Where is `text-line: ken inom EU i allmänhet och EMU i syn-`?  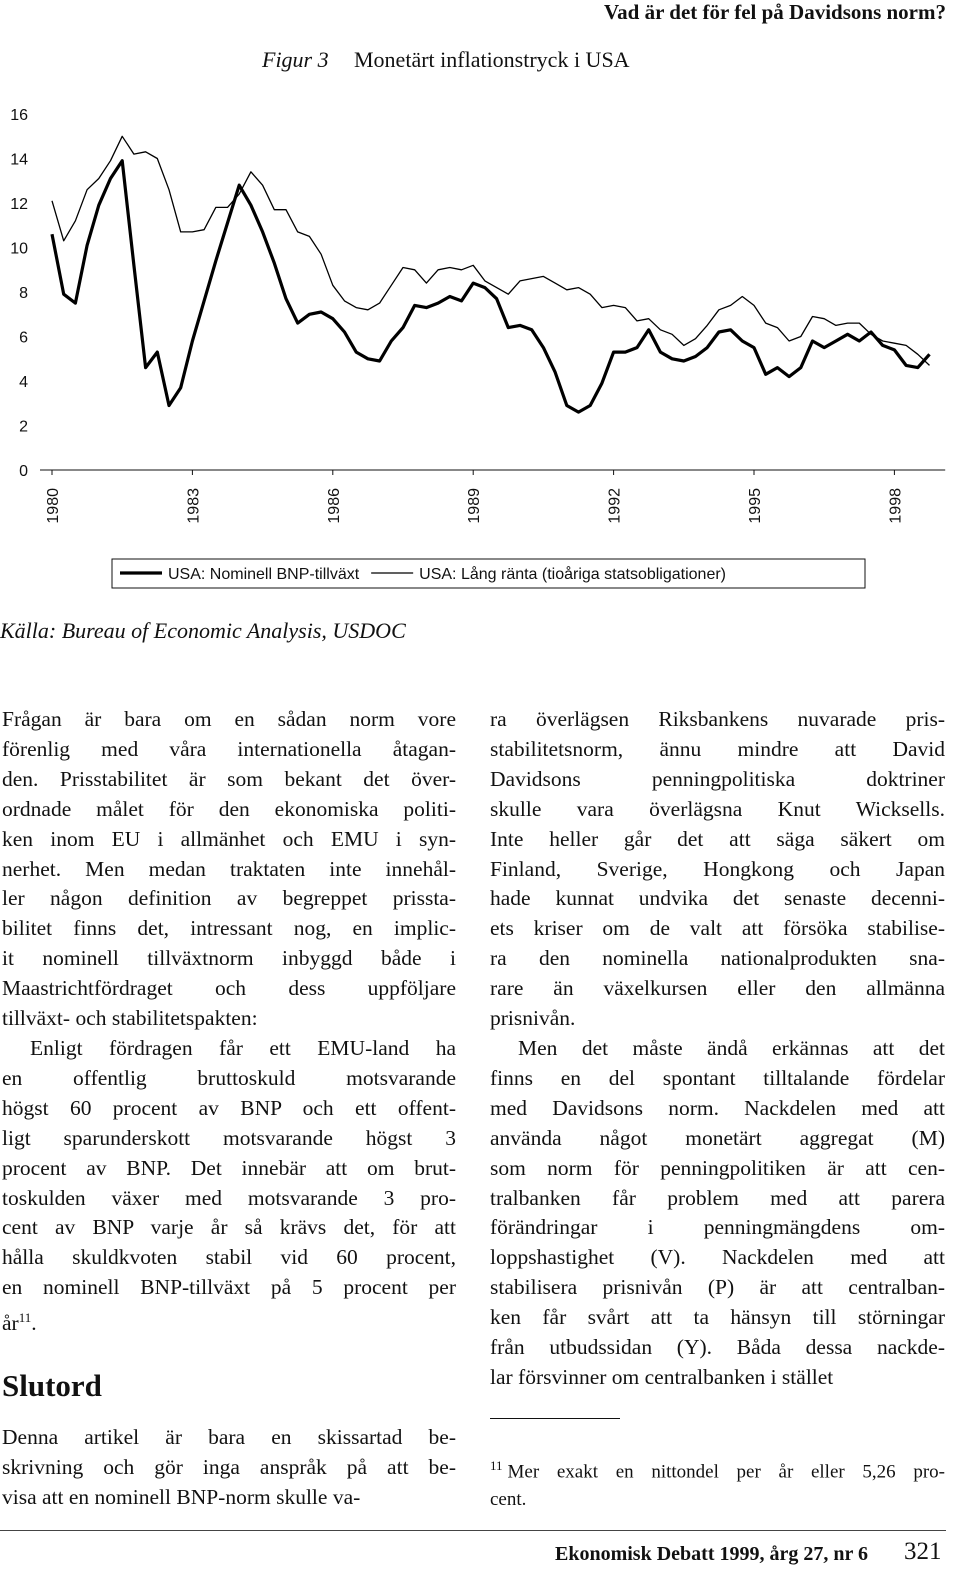
text-line: ken inom EU i allmänhet och EMU i syn- is located at coordinates (229, 840).